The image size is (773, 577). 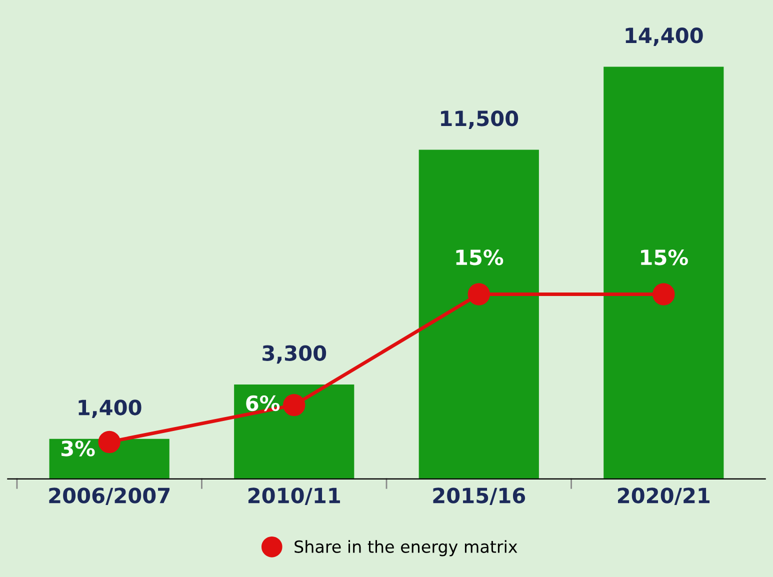 I want to click on legend-label: Share in the energy matrix, so click(x=406, y=548).